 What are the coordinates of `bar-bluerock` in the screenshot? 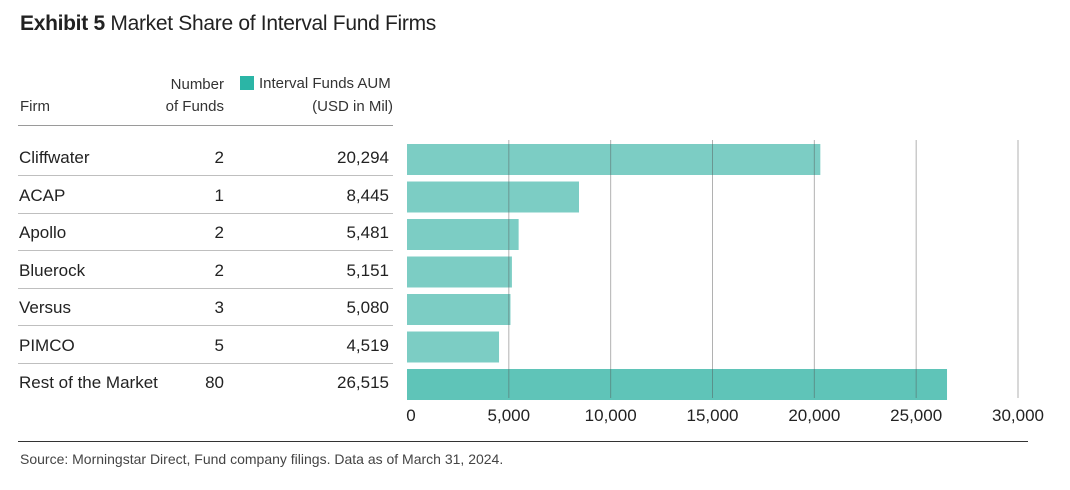 It's located at (459, 272).